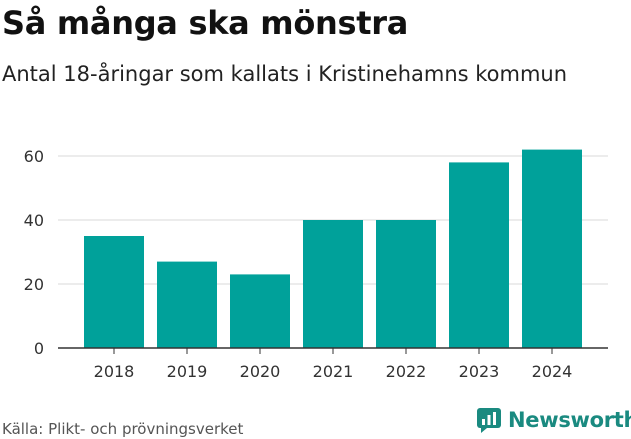 This screenshot has height=439, width=631. Describe the element at coordinates (114, 292) in the screenshot. I see `bar-2018` at that location.